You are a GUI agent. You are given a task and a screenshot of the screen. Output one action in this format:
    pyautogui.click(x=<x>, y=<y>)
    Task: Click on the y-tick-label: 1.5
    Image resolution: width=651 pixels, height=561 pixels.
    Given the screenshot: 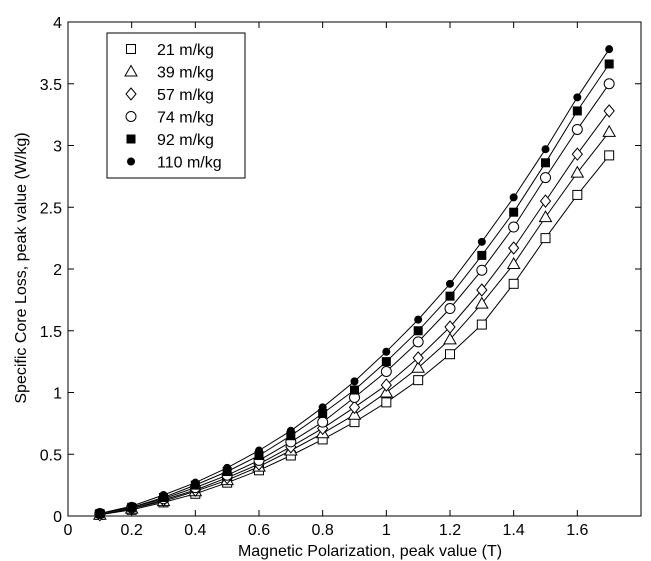 What is the action you would take?
    pyautogui.click(x=51, y=332)
    